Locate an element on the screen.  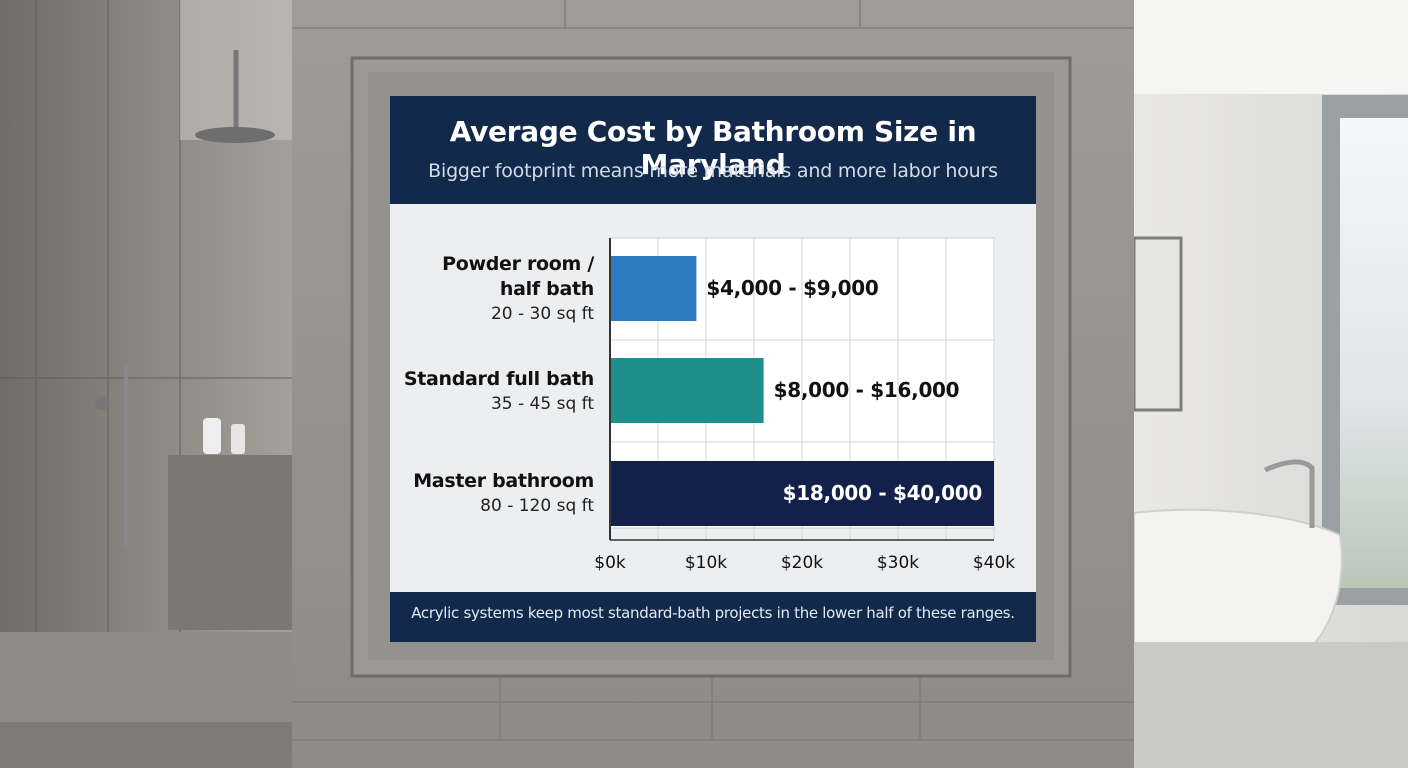
category-name-line: Standard full bath is located at coordinates (498, 379).